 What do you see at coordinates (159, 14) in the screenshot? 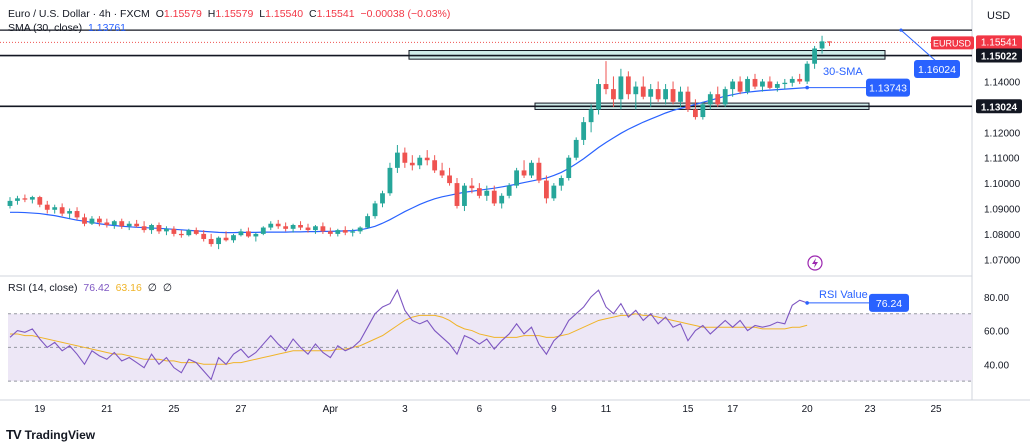
I see `o-label: O` at bounding box center [159, 14].